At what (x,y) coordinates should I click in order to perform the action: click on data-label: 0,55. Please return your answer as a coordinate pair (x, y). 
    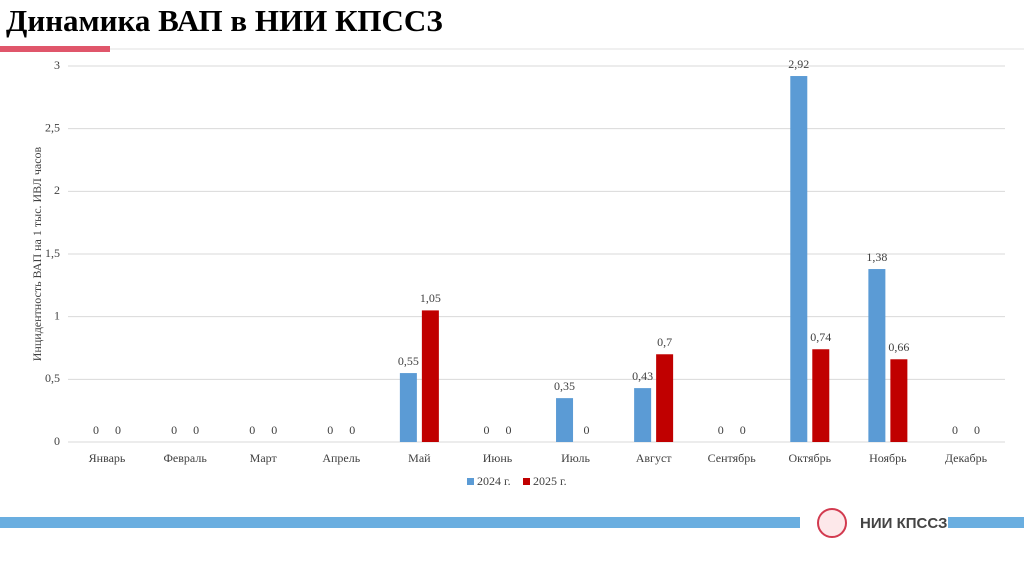
    Looking at the image, I should click on (408, 361).